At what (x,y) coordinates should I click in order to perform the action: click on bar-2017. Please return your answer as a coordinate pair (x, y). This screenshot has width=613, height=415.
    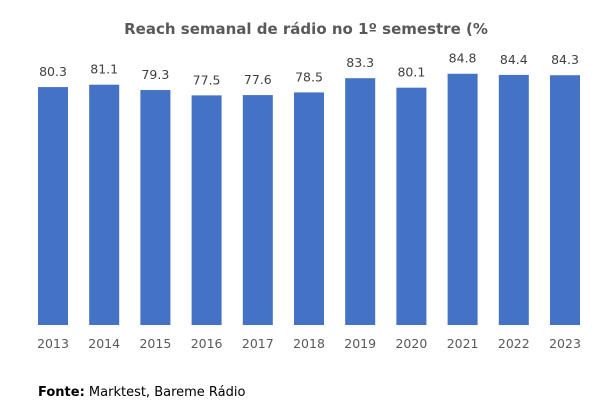
    Looking at the image, I should click on (257, 210).